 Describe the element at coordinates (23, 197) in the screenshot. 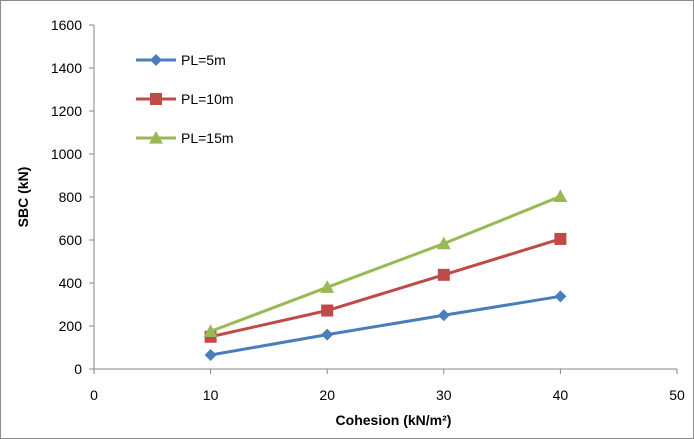

I see `y-axis-title: SBC (kN)` at that location.